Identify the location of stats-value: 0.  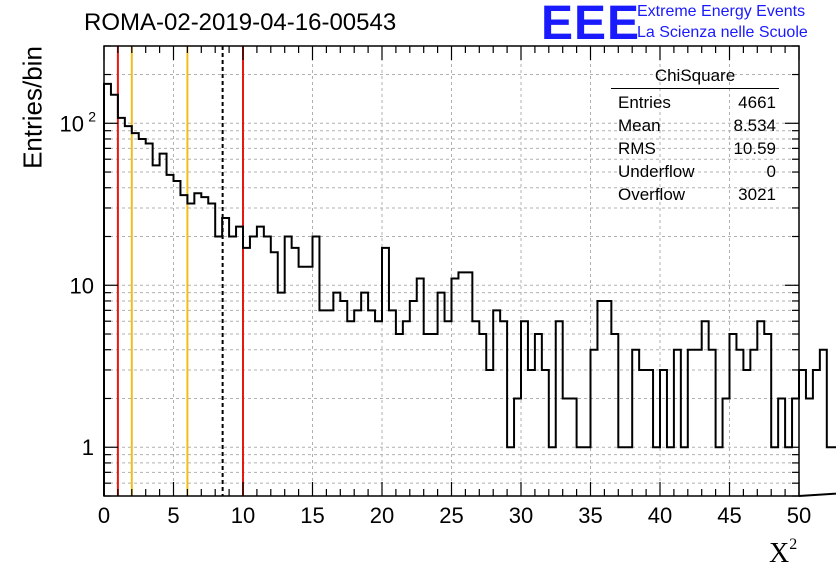
(771, 171).